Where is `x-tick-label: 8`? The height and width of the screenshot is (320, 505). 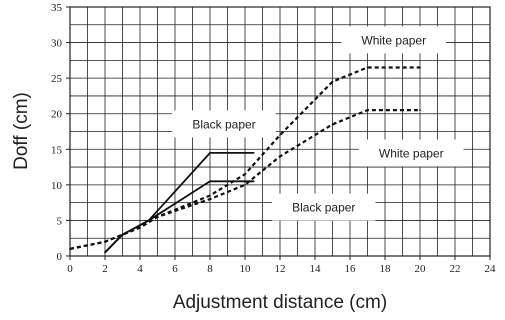
x-tick-label: 8 is located at coordinates (210, 269).